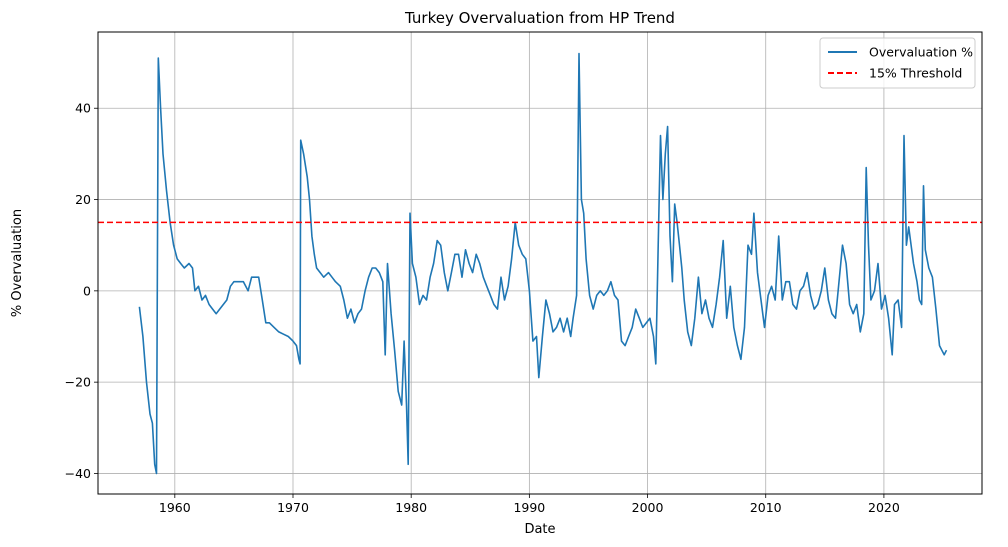 The width and height of the screenshot is (1008, 547). Describe the element at coordinates (83, 199) in the screenshot. I see `y-tick-label: 20` at that location.